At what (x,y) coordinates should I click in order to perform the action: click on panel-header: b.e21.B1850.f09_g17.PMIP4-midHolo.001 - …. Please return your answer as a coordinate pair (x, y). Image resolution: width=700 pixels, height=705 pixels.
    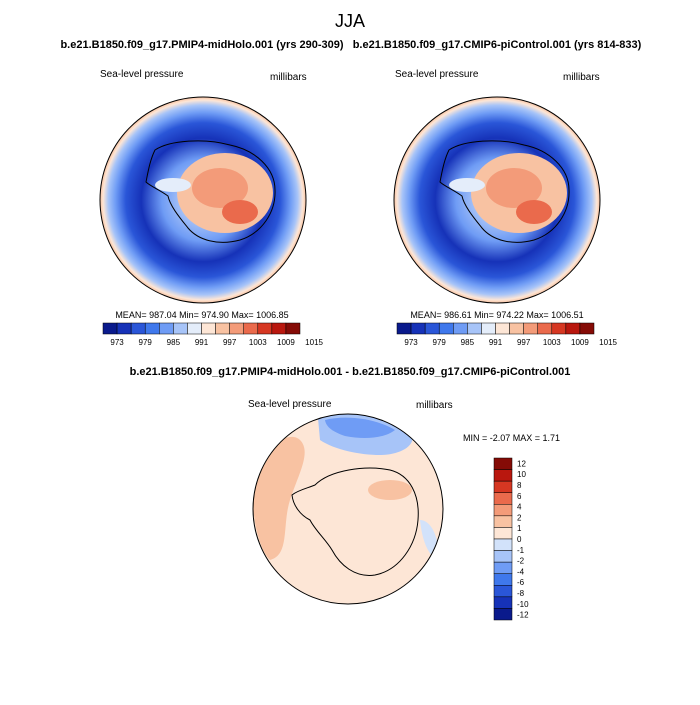
    Looking at the image, I should click on (350, 372).